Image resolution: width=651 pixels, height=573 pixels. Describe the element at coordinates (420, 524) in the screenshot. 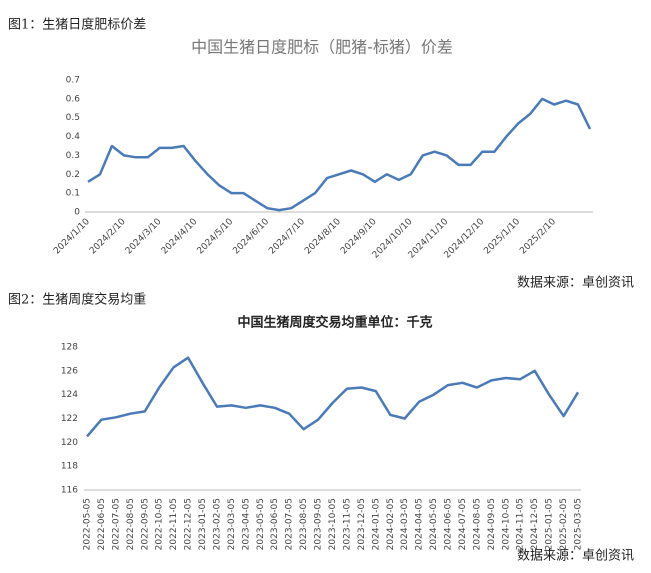

I see `x-tick-label: 2024-04-05` at that location.